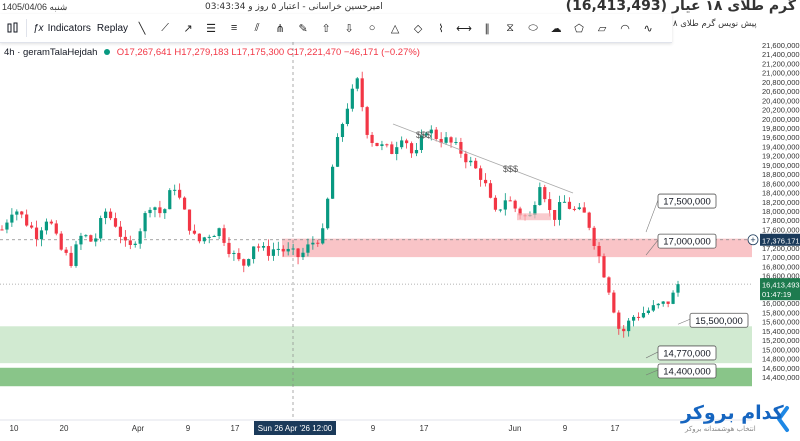  Describe the element at coordinates (781, 82) in the screenshot. I see `price-tick-label: 20,800,000` at that location.